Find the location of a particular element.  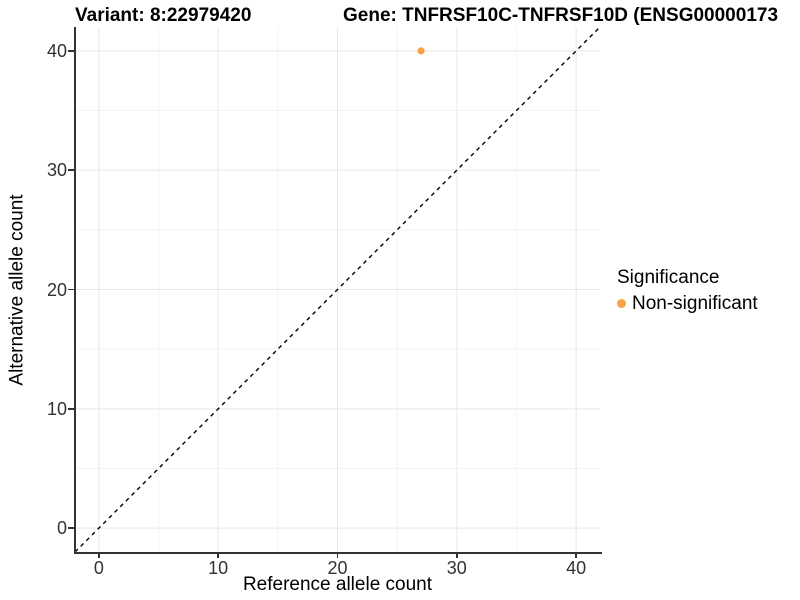

y-tick-label: 10 is located at coordinates (56, 408).